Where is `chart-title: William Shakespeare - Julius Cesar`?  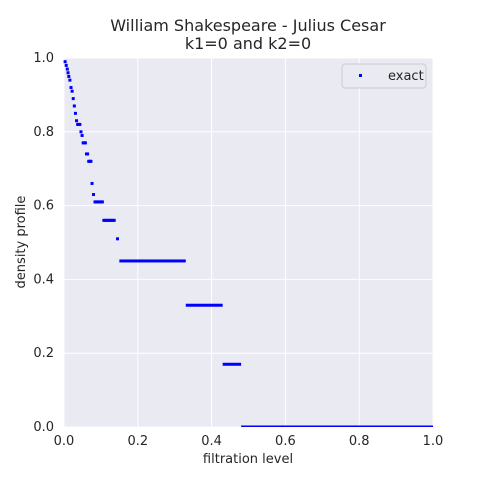
chart-title: William Shakespeare - Julius Cesar is located at coordinates (248, 25).